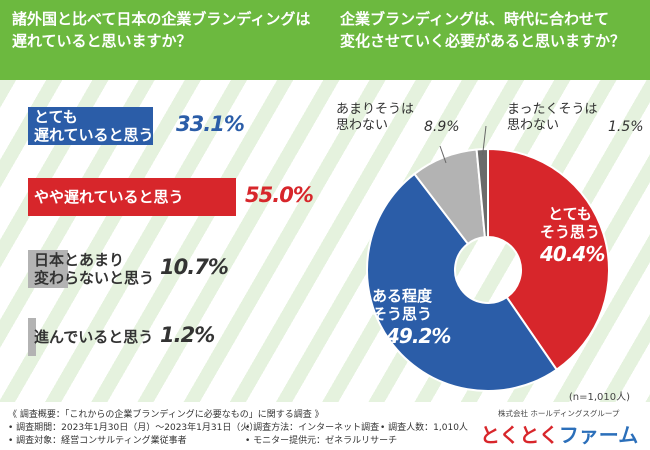 The image size is (650, 450). Describe the element at coordinates (94, 337) in the screenshot. I see `bar-label-4: 進んでいると思う` at that location.